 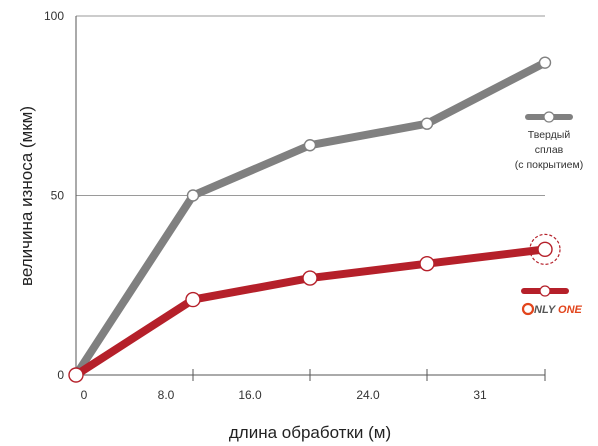 I want to click on legend-item-carbide: Твердый сплав (с покрытием), so click(x=549, y=141).